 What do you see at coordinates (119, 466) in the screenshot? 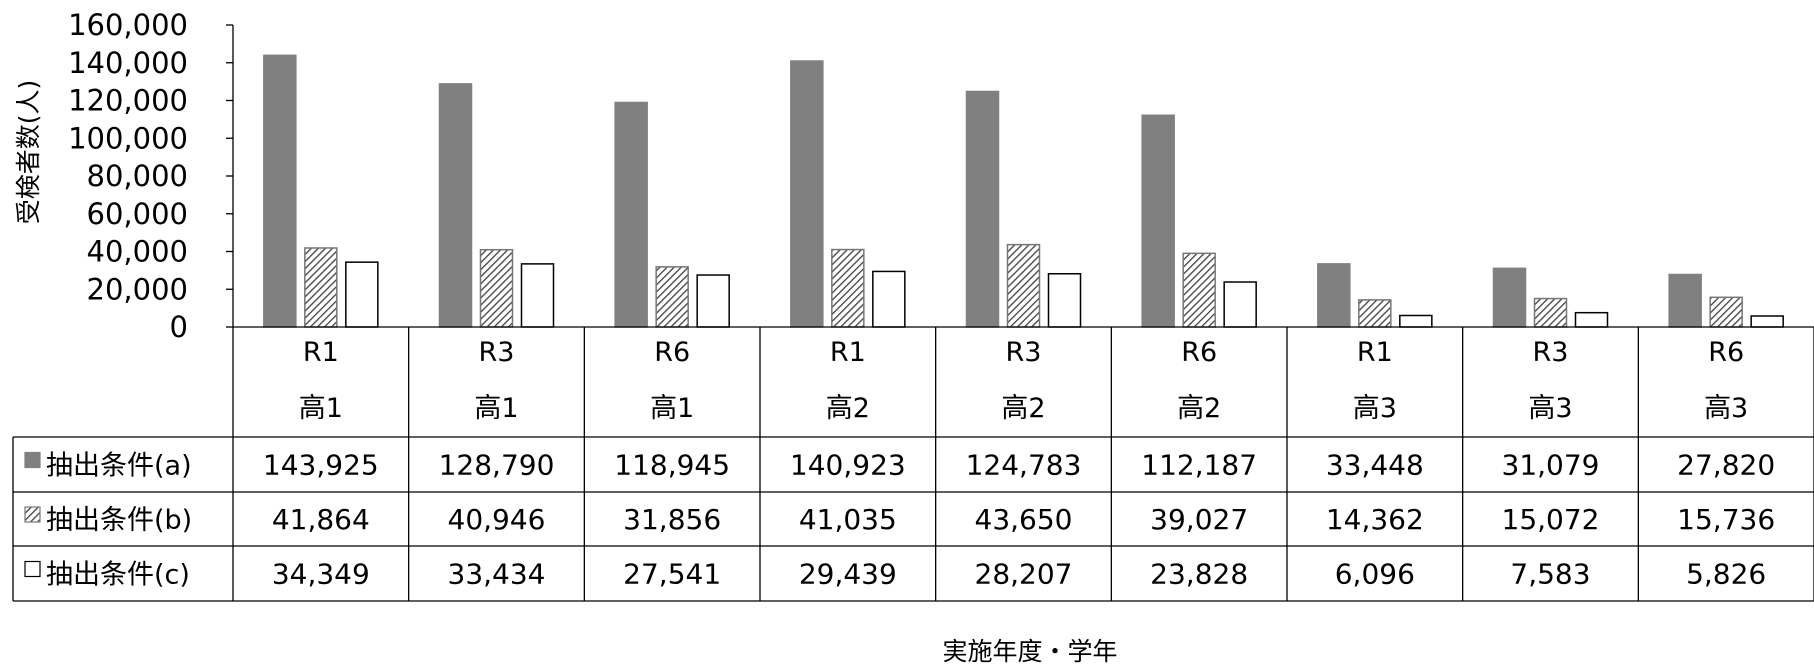
I see `legend-label: 抽出条件(a)` at bounding box center [119, 466].